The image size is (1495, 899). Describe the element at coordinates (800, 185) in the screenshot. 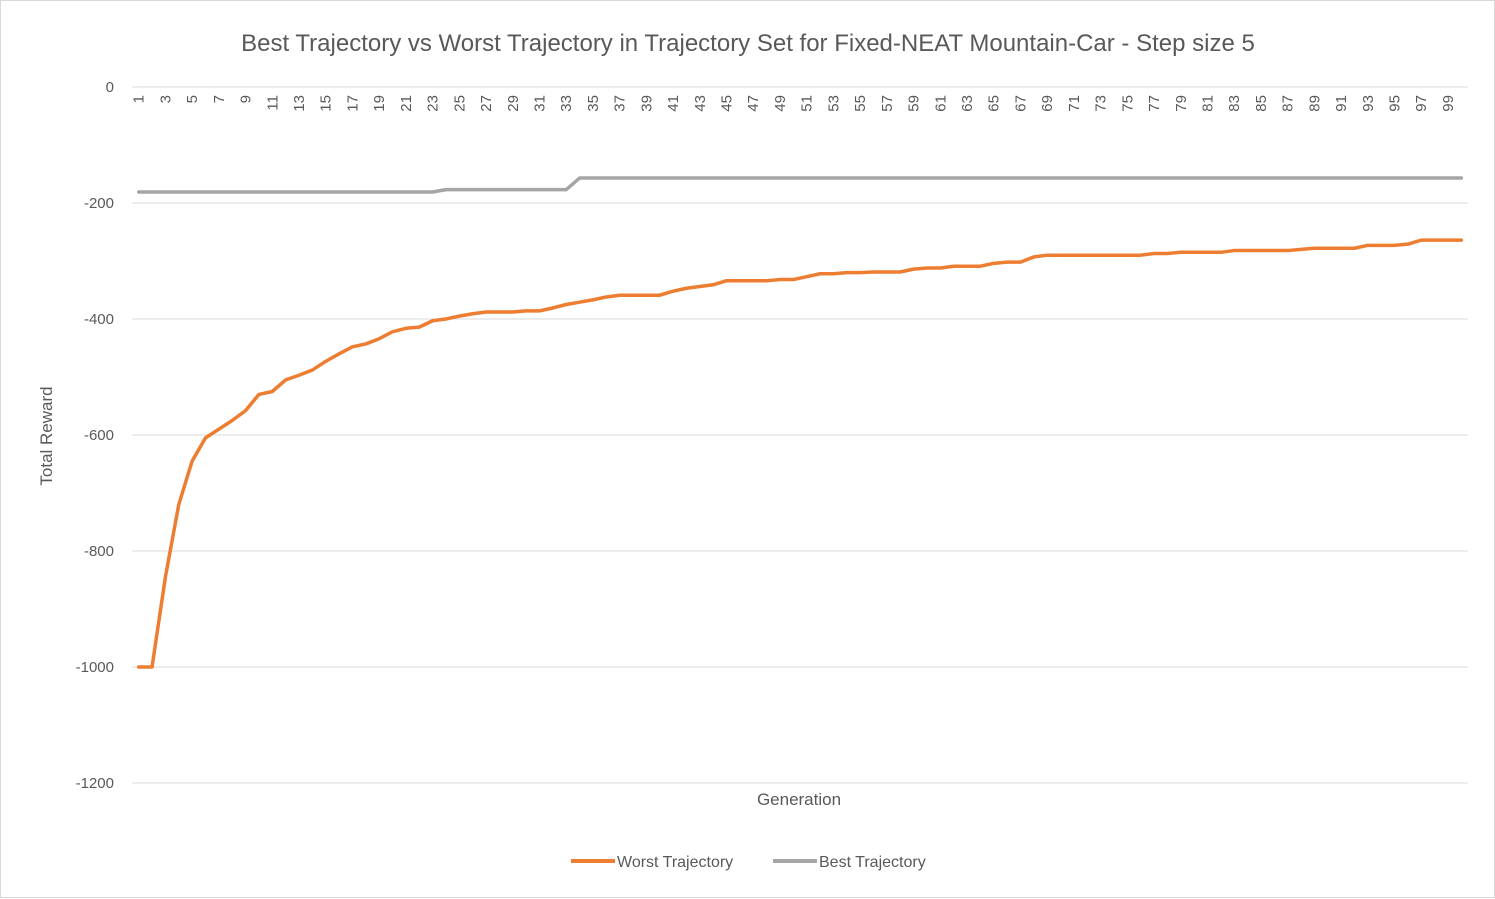

I see `series-line-best-trajectory` at that location.